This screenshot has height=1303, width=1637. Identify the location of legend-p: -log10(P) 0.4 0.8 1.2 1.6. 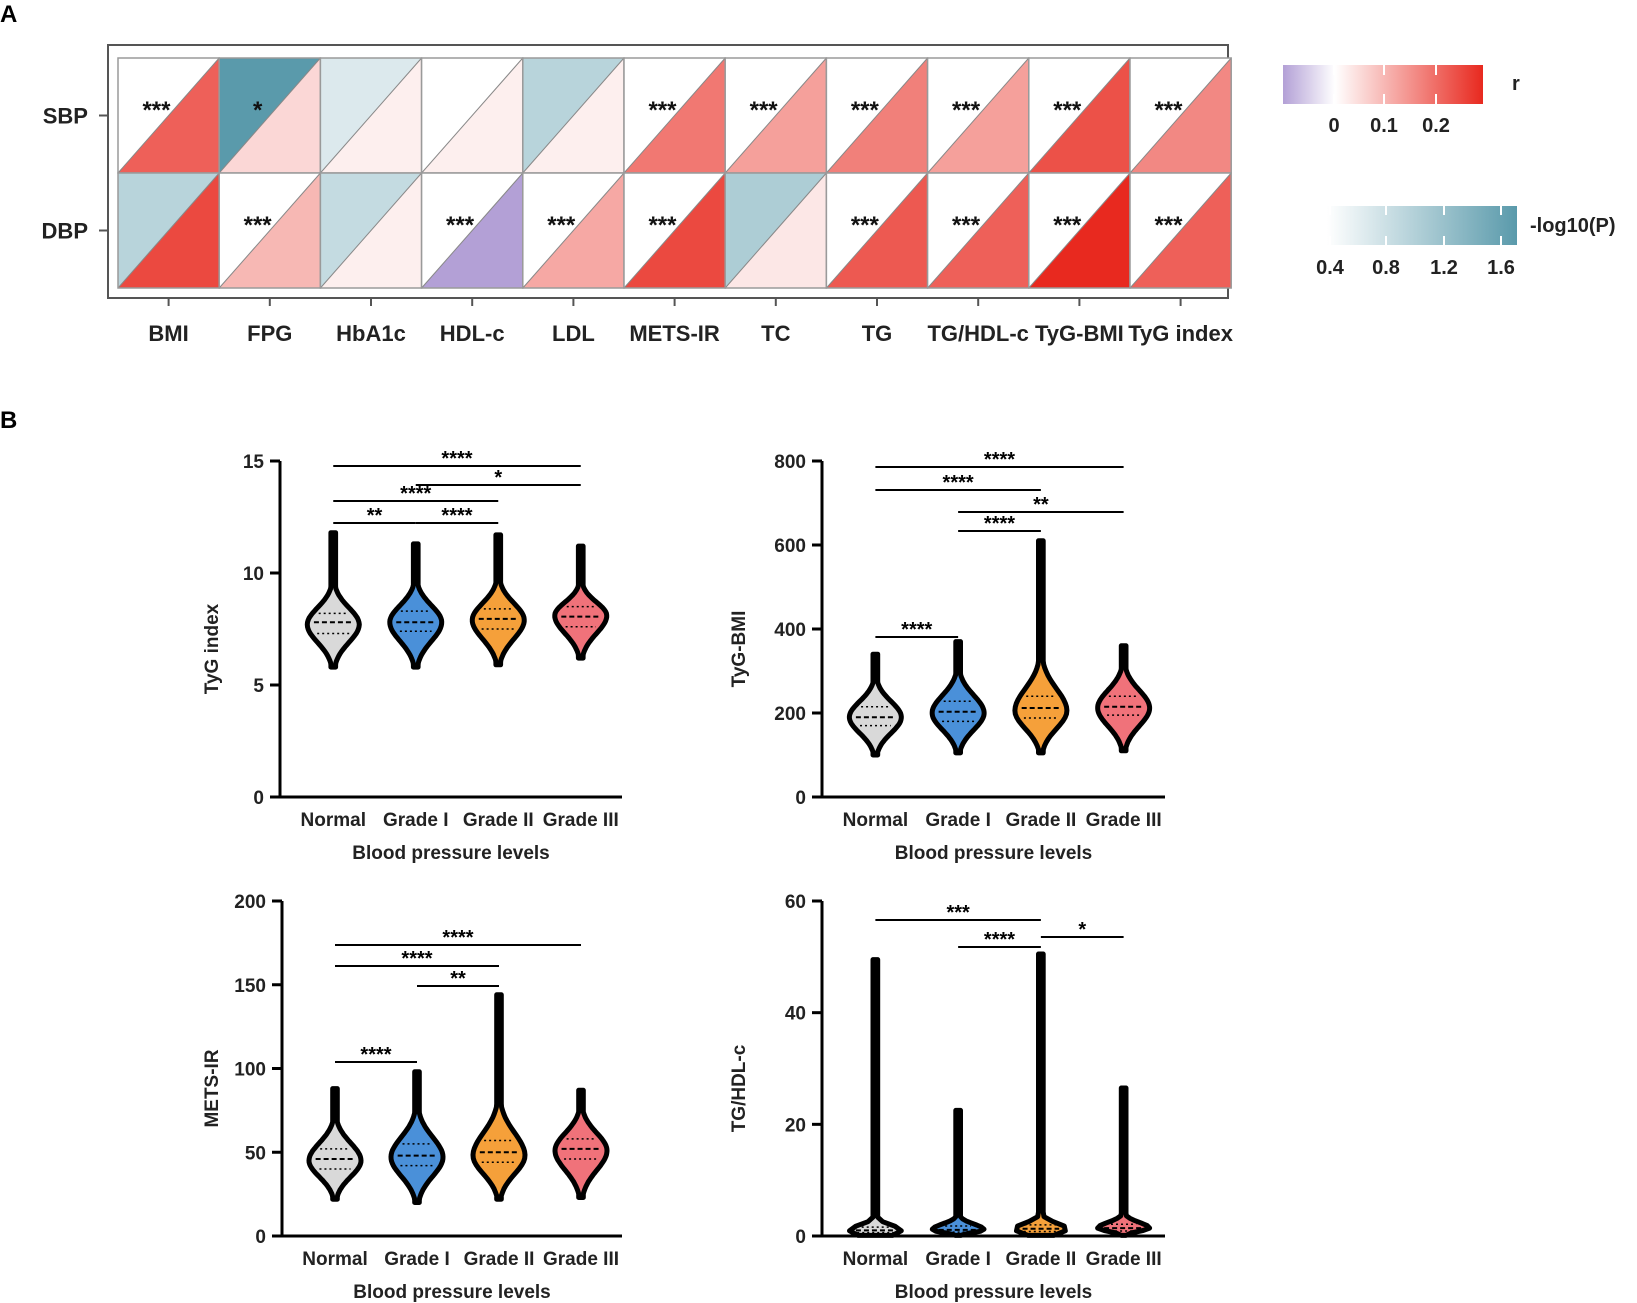
(1466, 242).